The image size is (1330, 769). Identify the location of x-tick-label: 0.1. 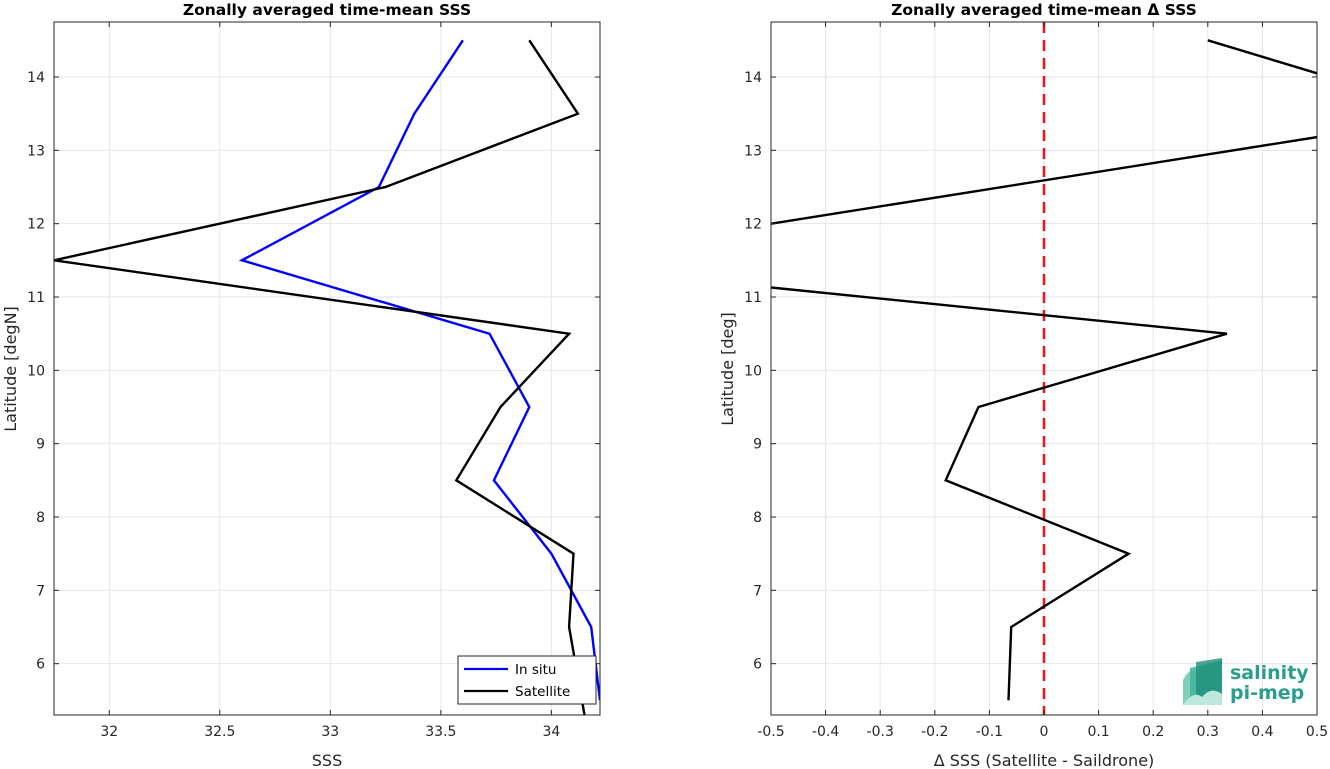
(1098, 732).